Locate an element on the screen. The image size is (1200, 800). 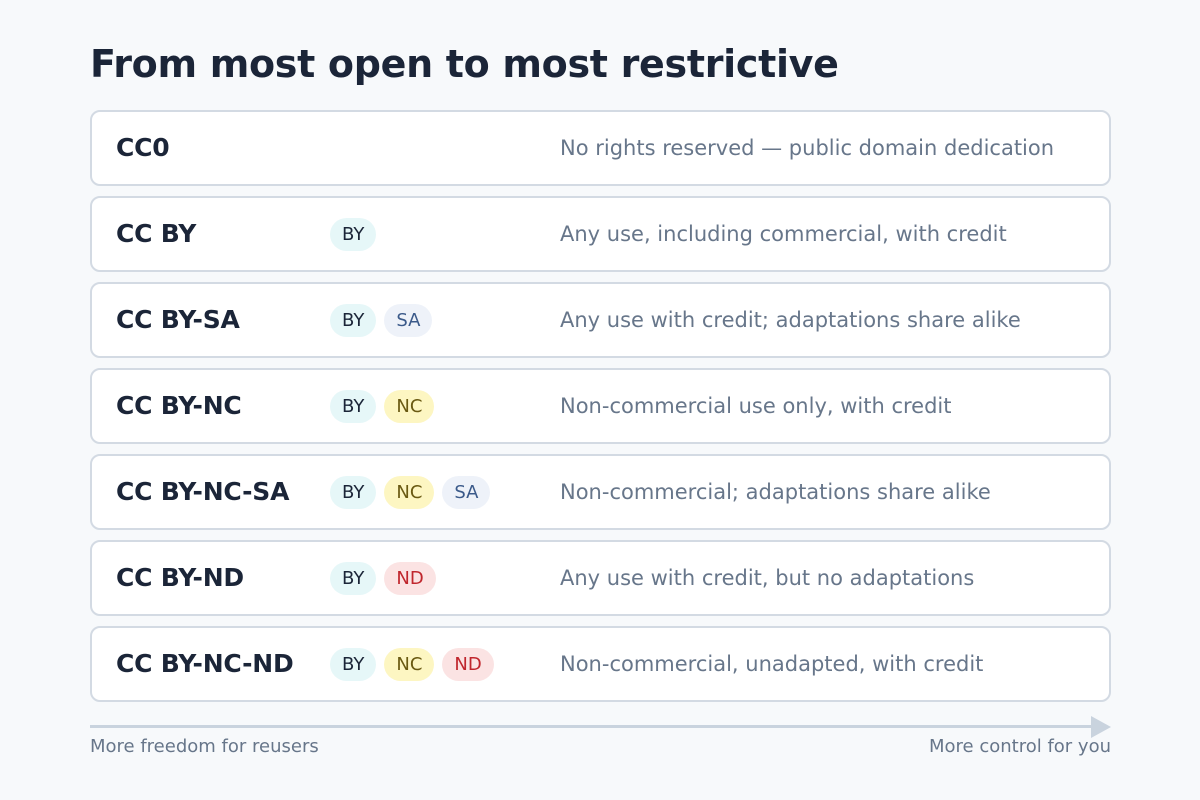
license-name: CC BY-NC is located at coordinates (179, 405).